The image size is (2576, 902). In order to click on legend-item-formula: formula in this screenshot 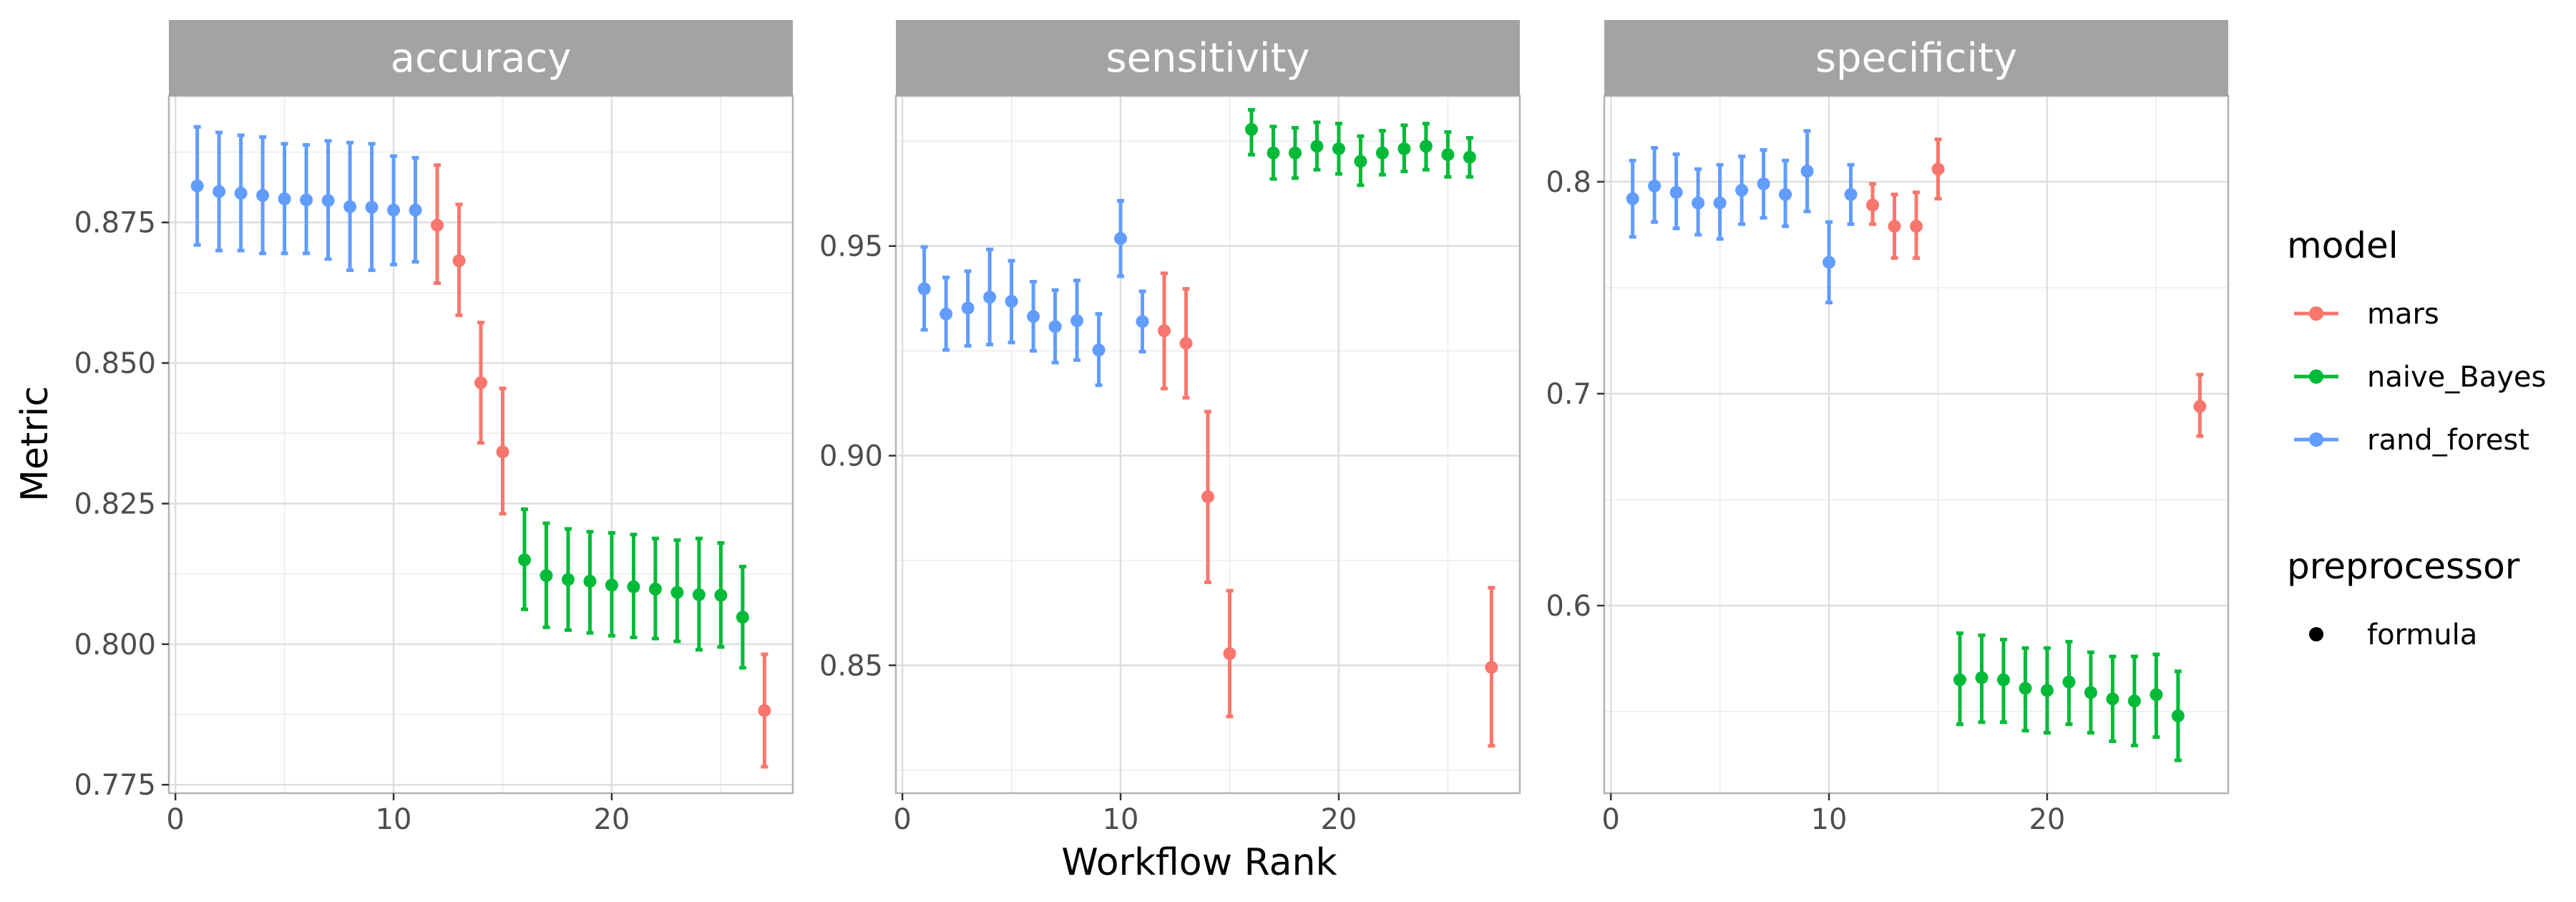, I will do `click(2393, 635)`.